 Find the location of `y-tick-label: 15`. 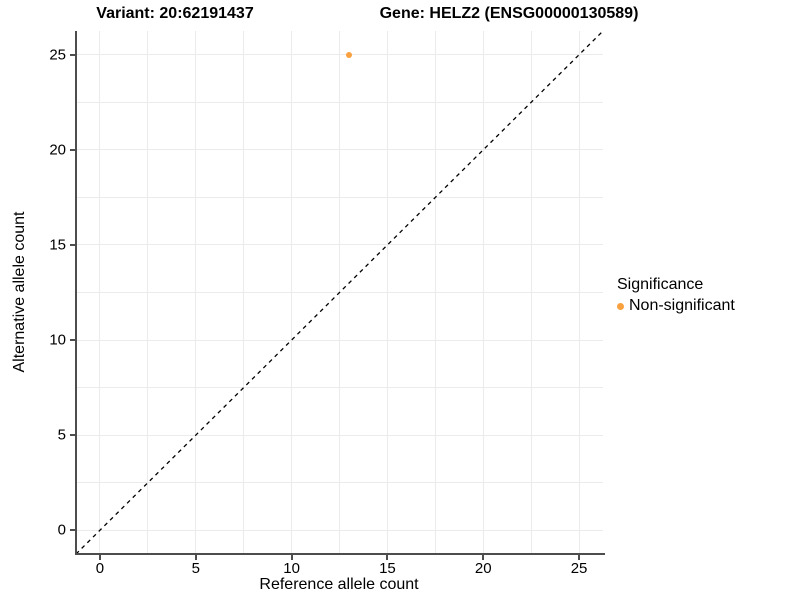

y-tick-label: 15 is located at coordinates (57, 245).